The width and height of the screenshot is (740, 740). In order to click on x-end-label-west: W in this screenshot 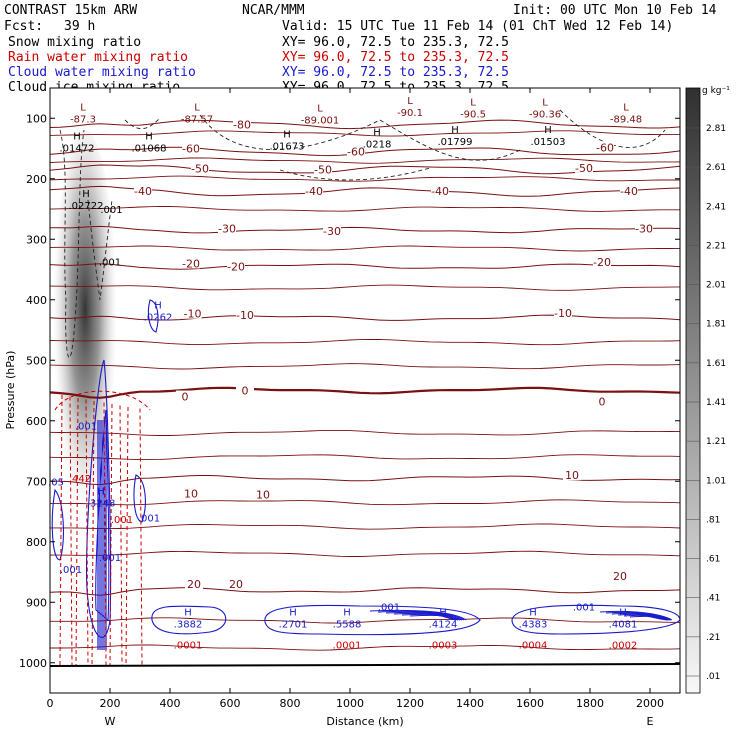, I will do `click(110, 721)`.